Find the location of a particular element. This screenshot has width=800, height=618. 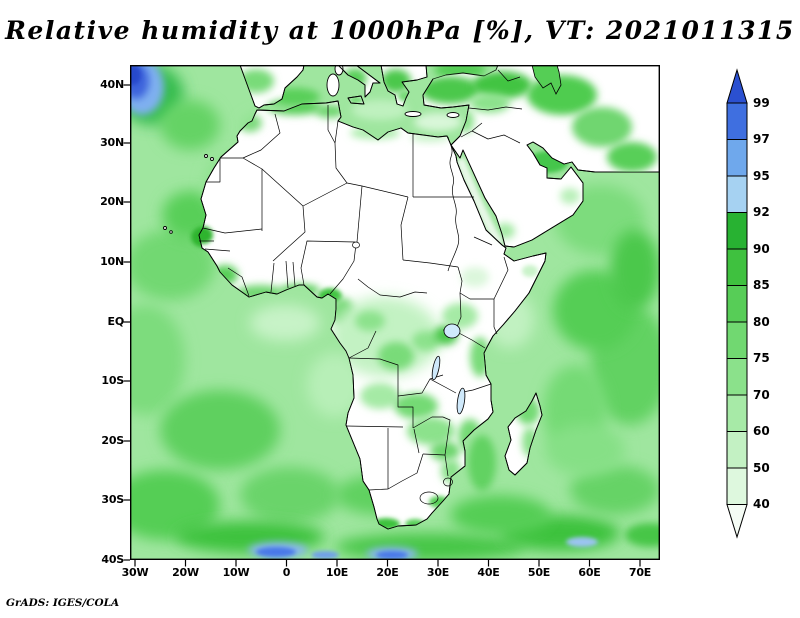

colorbar-arrow-bottom is located at coordinates (737, 521).